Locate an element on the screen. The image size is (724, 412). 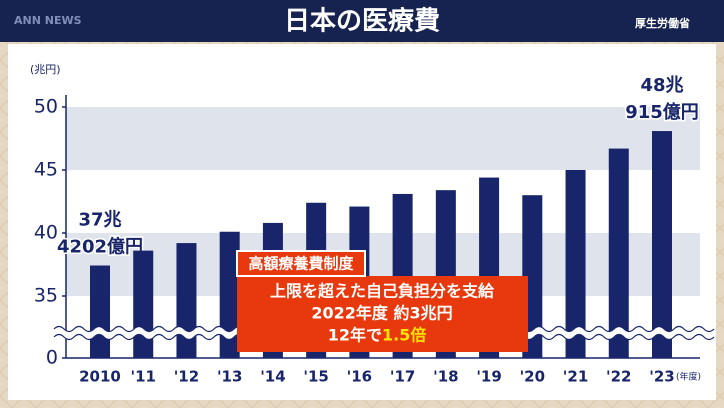
callout-box is located at coordinates (382, 314).